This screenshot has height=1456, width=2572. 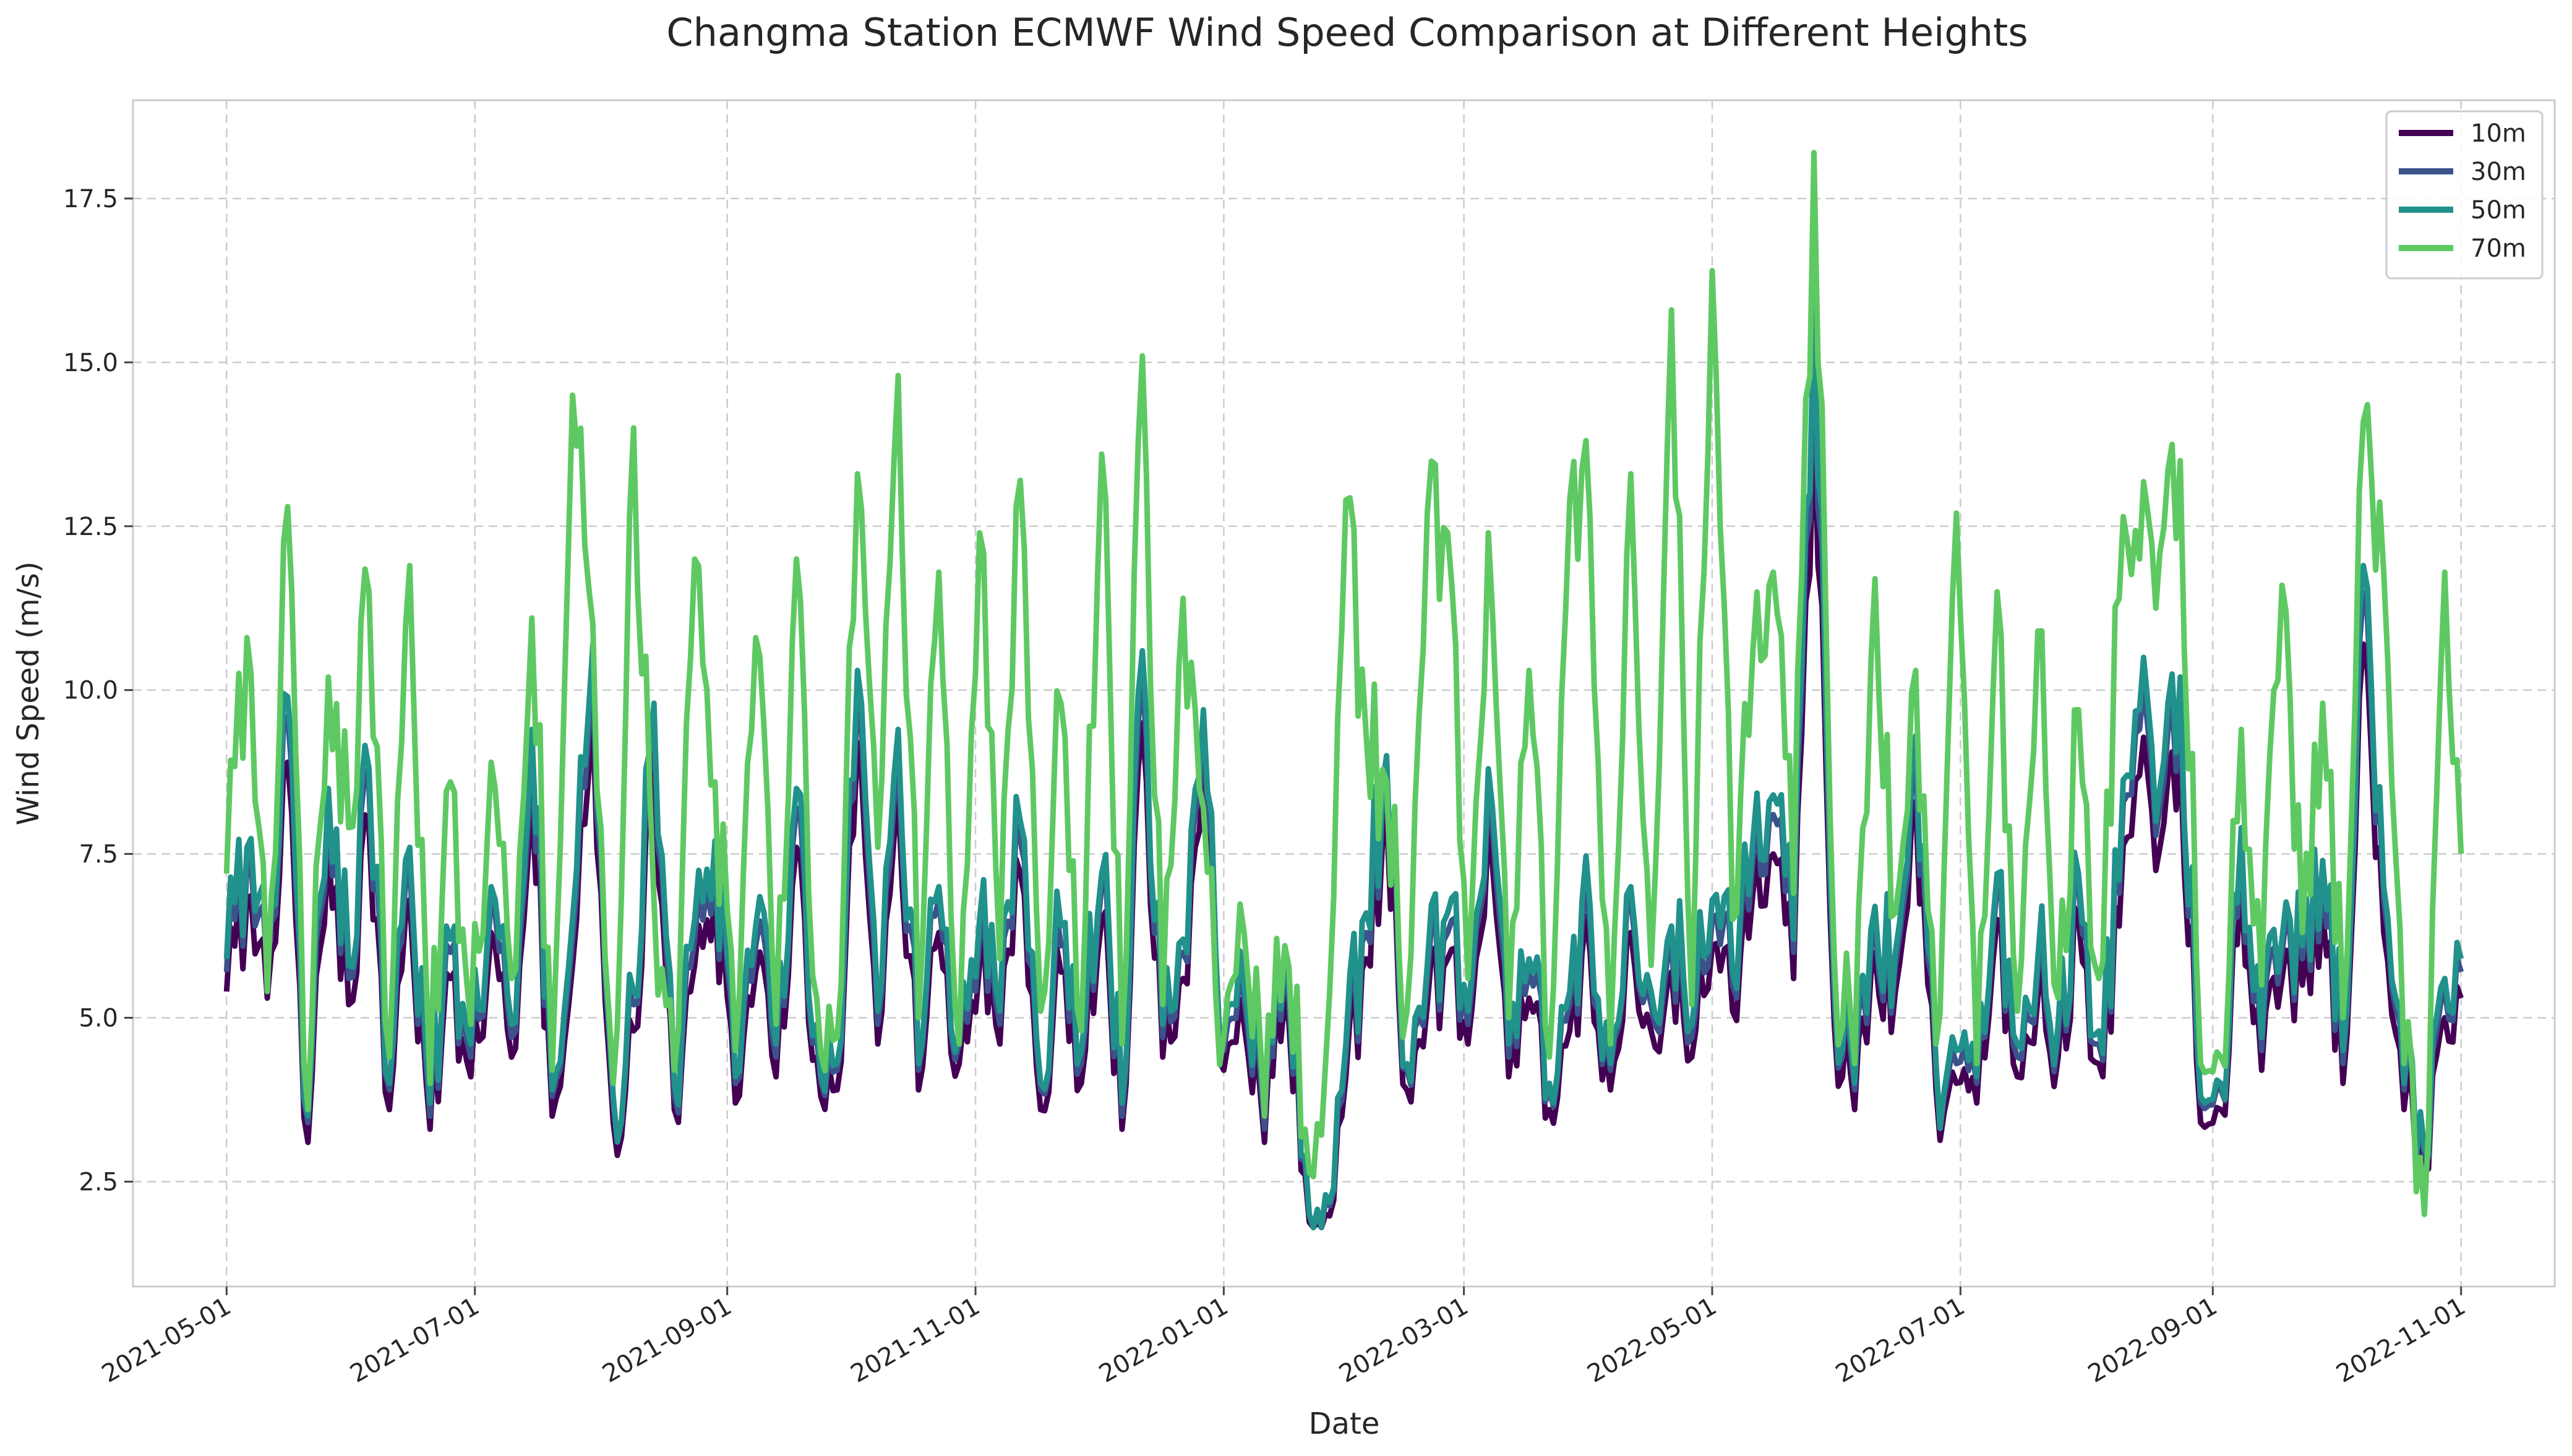 I want to click on y-axis-label: Wind Speed (m/s), so click(x=28, y=693).